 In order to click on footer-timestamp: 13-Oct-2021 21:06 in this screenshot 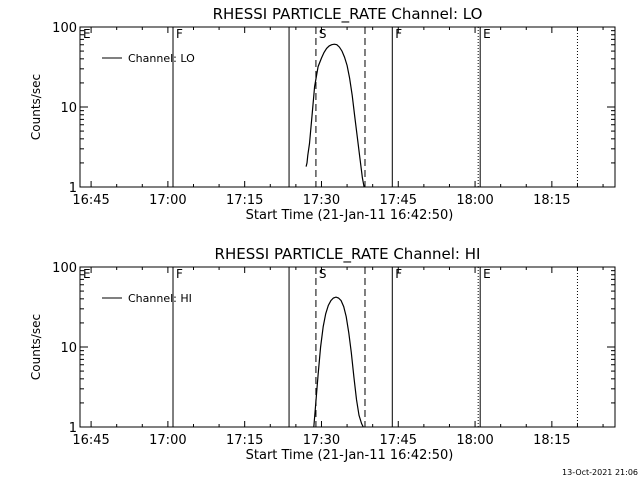, I will do `click(600, 472)`.